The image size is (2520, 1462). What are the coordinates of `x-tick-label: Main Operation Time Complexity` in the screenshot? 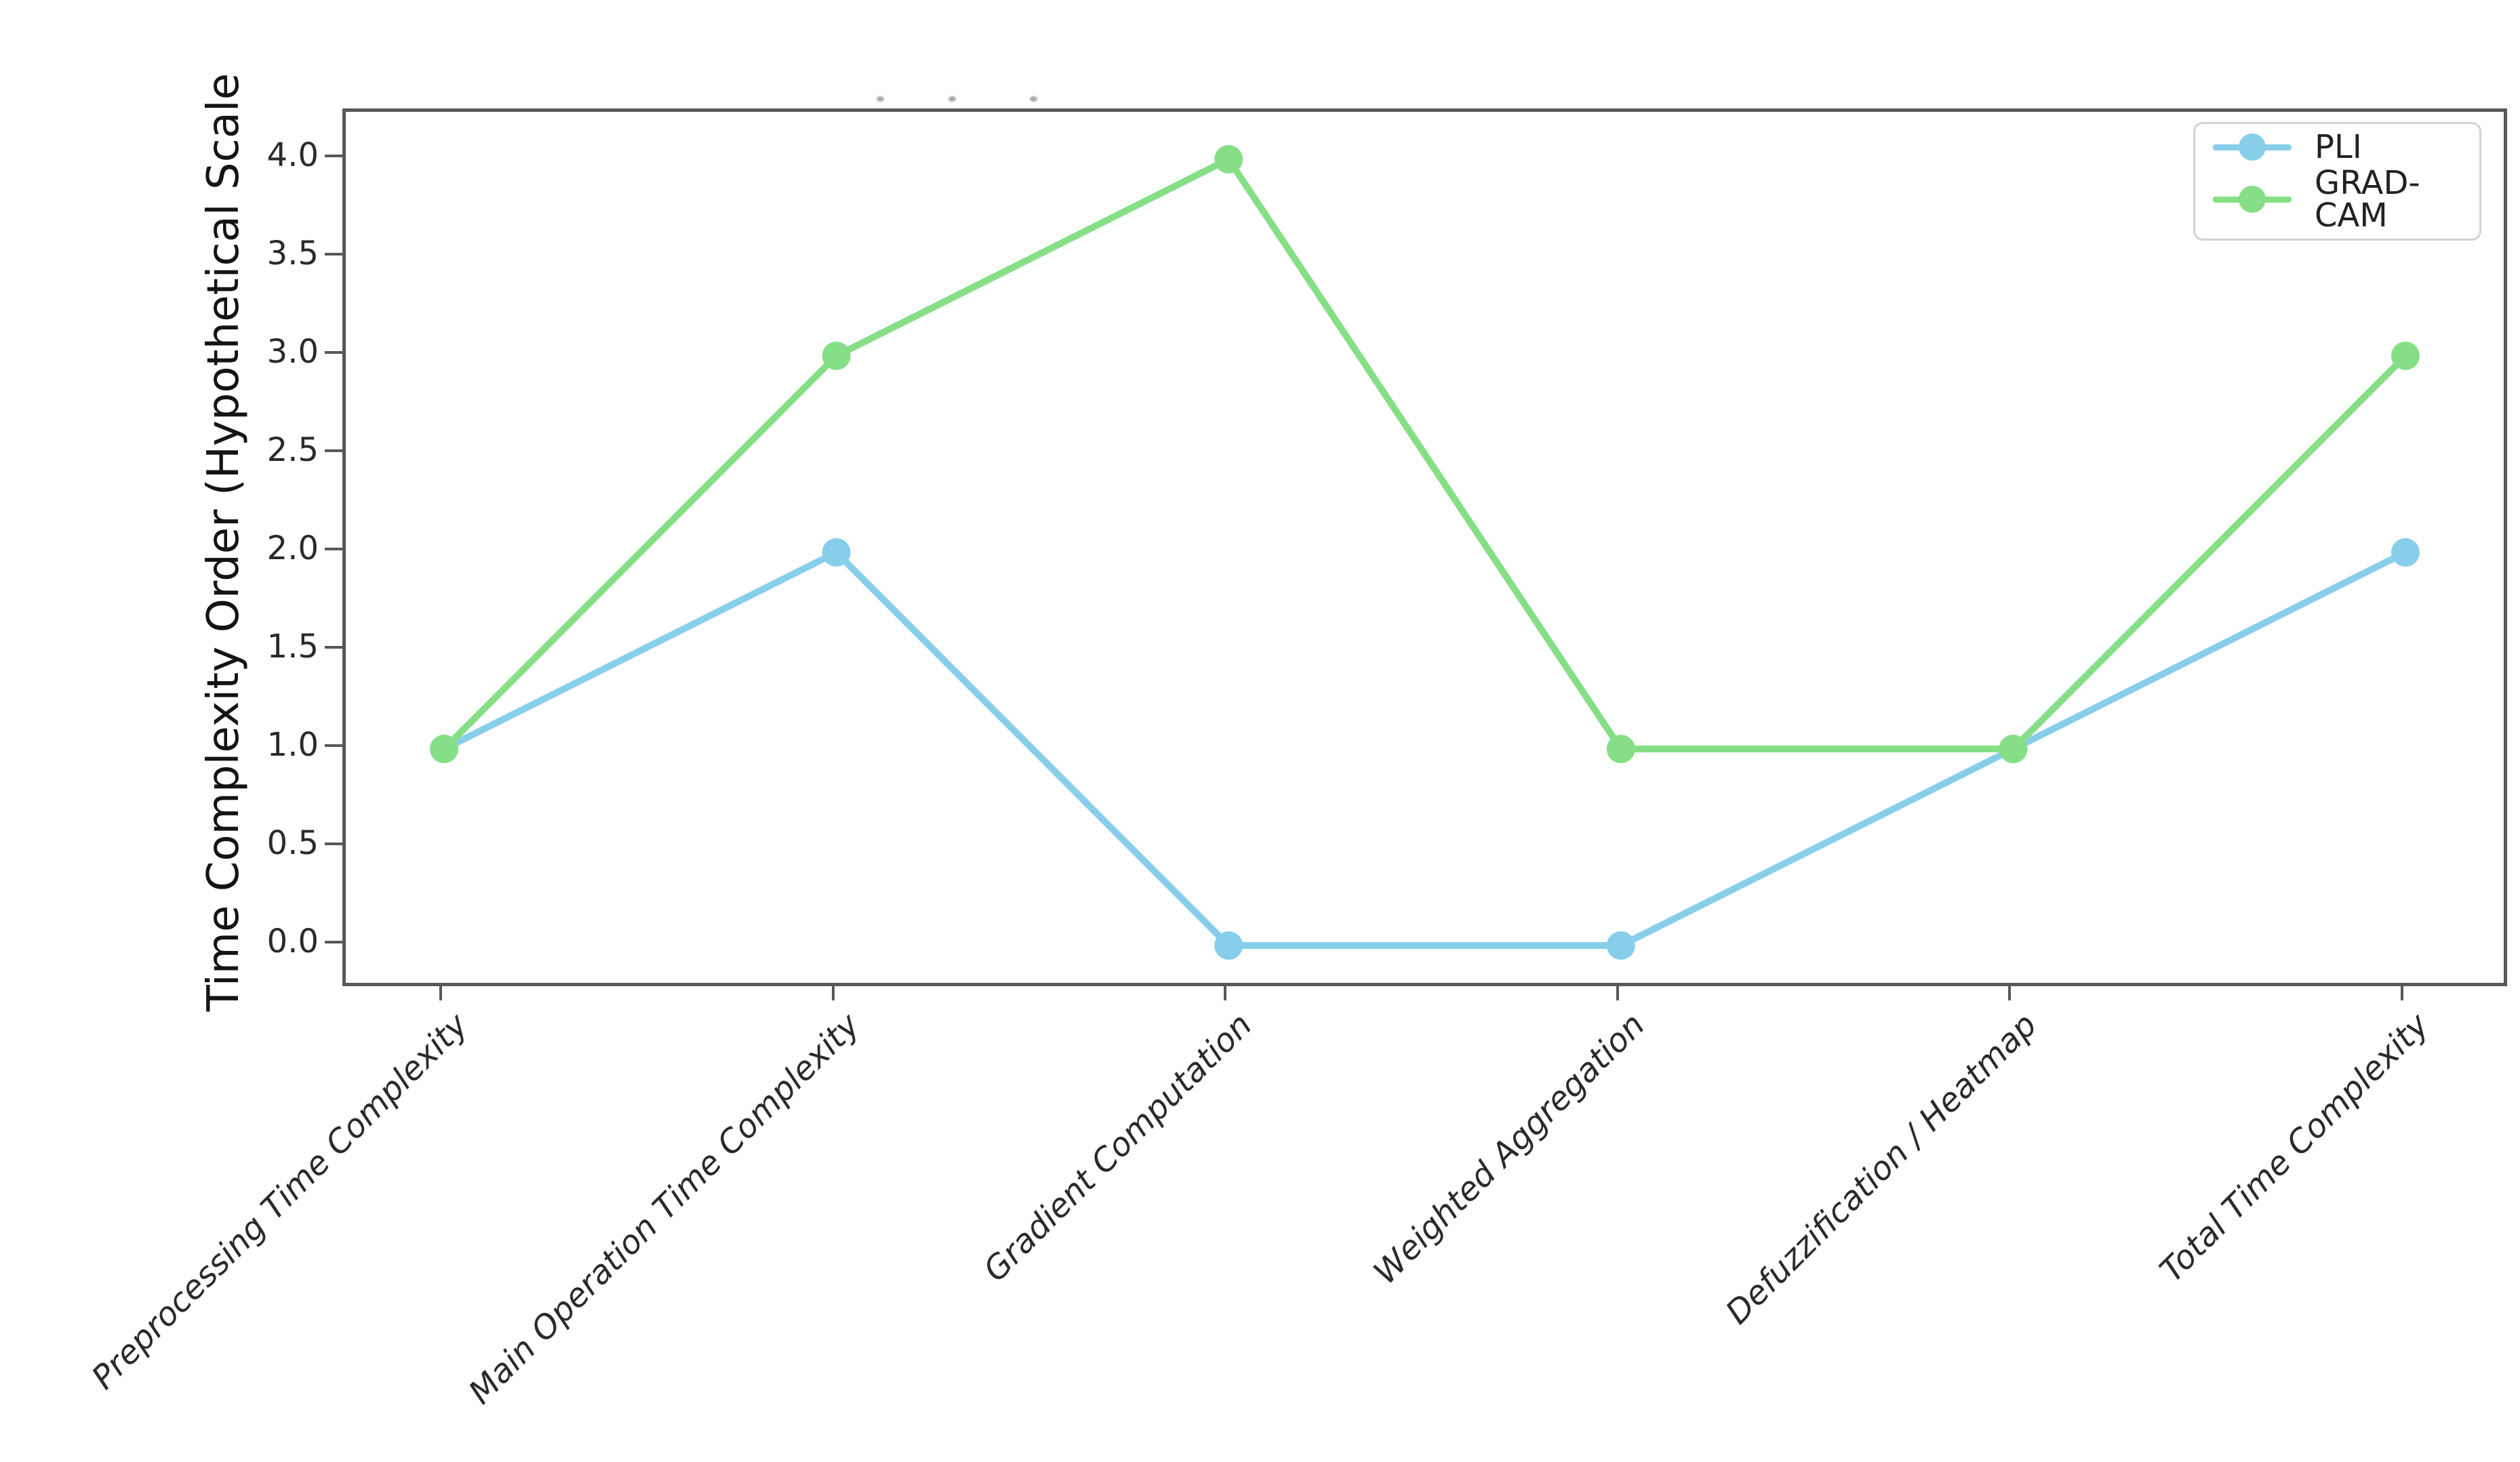 It's located at (665, 1209).